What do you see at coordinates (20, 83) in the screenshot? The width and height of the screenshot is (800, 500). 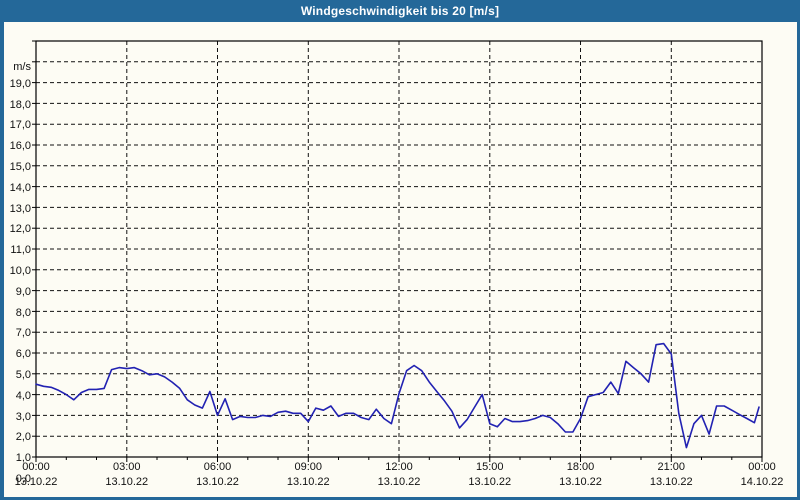 I see `y-tick-label: 19,0` at bounding box center [20, 83].